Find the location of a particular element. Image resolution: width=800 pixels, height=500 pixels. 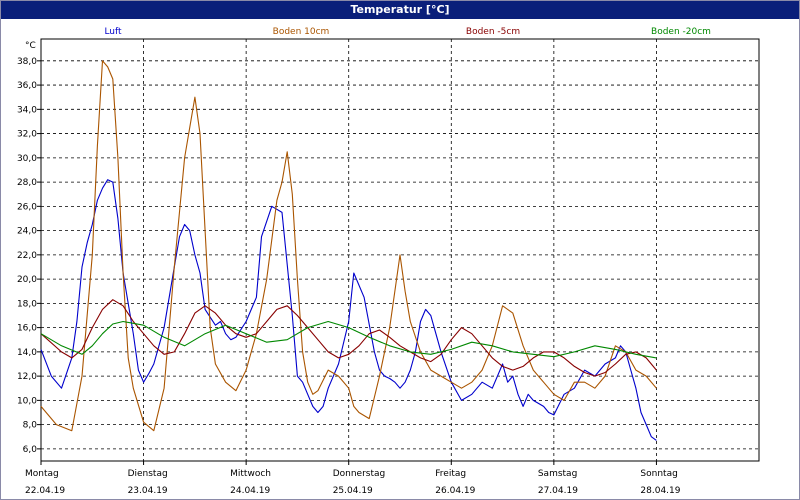

x-day-label: Sonntag is located at coordinates (658, 474).